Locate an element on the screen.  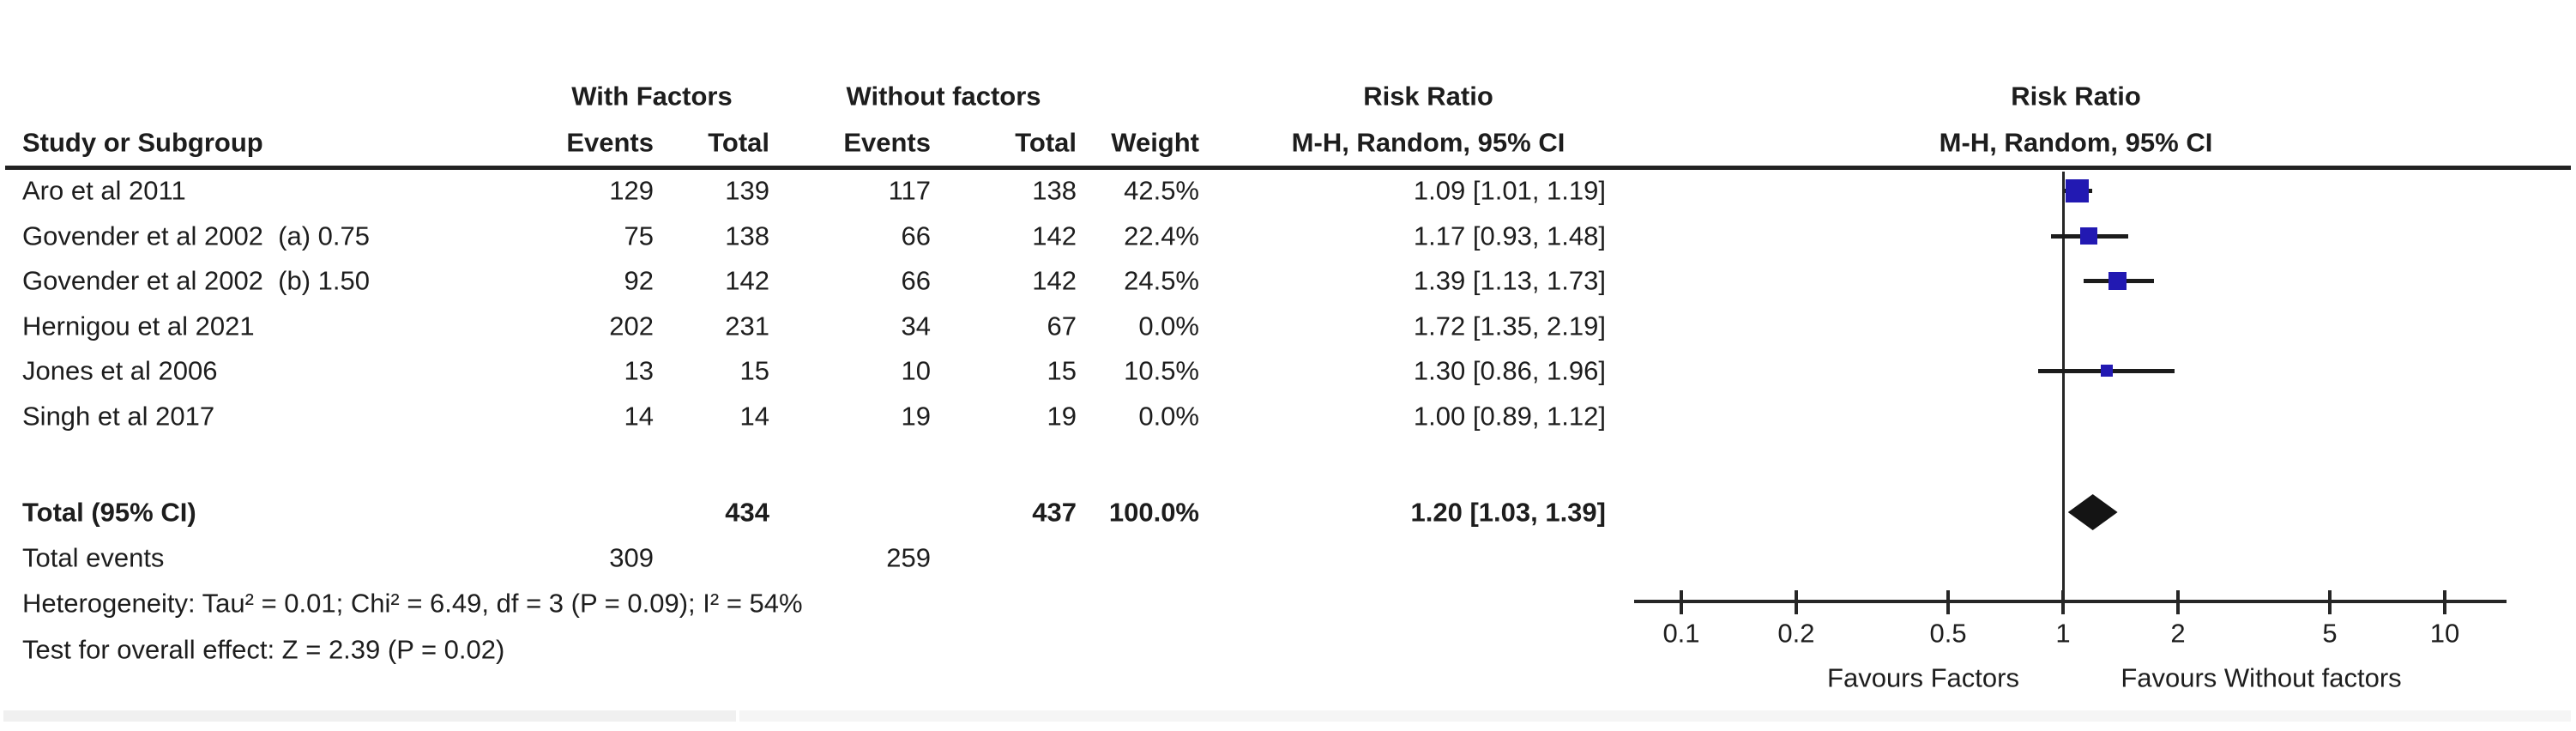
study-name-cell: Aro et al 2011 is located at coordinates (104, 190).